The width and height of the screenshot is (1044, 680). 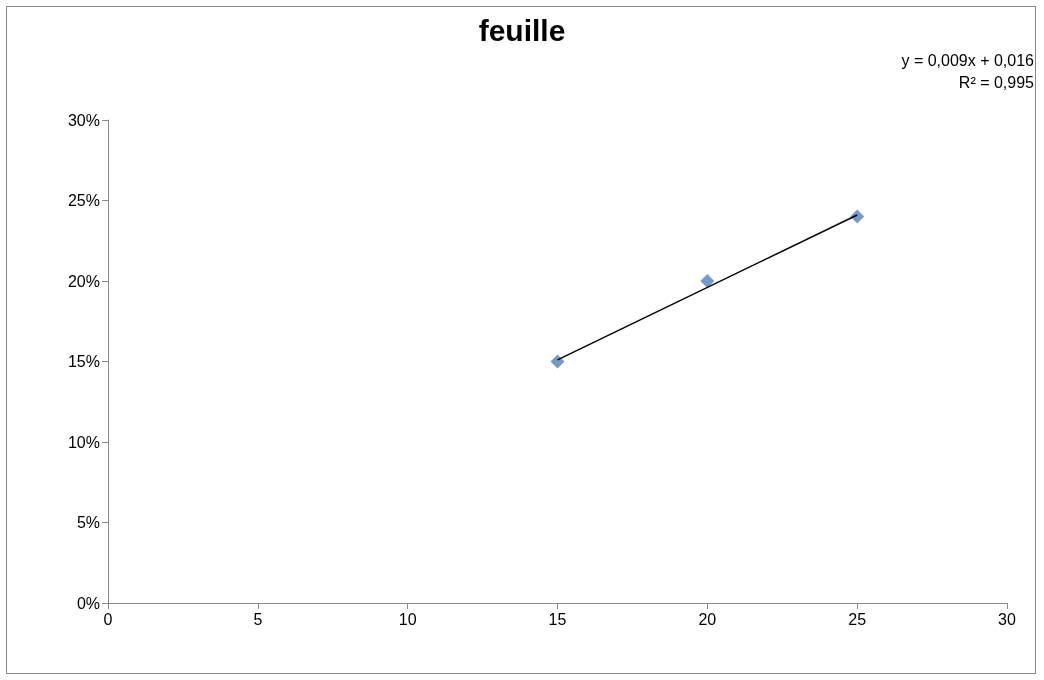 What do you see at coordinates (522, 30) in the screenshot?
I see `chart-title: feuille` at bounding box center [522, 30].